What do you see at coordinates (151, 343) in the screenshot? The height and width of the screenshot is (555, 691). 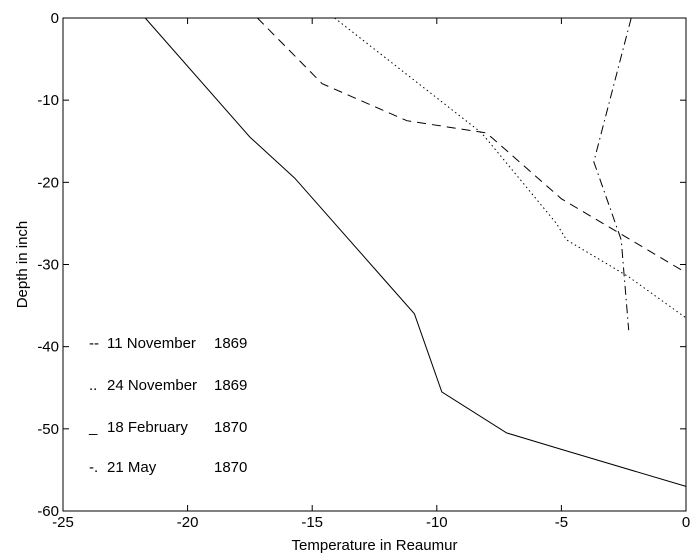 I see `legend-label: 11 November` at bounding box center [151, 343].